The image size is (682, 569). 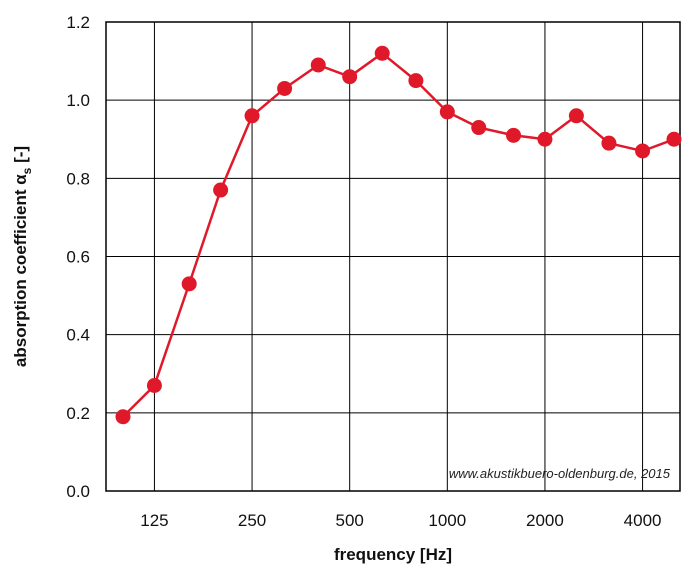 What do you see at coordinates (78, 413) in the screenshot?
I see `y-tick-label: 0.2` at bounding box center [78, 413].